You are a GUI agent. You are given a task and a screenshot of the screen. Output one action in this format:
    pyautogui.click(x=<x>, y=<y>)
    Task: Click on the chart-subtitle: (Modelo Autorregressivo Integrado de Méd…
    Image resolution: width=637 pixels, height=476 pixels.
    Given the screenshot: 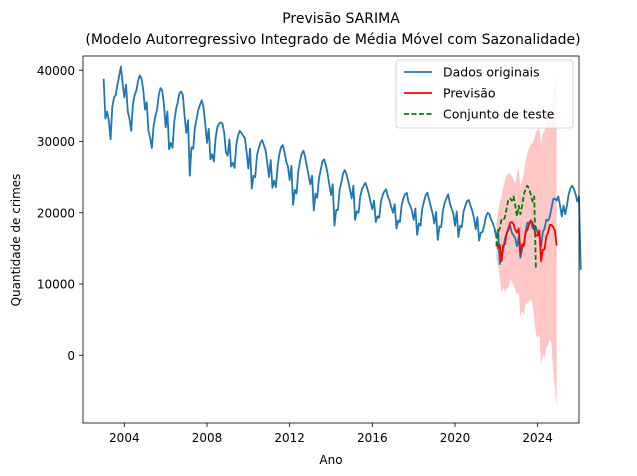 What is the action you would take?
    pyautogui.click(x=332, y=40)
    